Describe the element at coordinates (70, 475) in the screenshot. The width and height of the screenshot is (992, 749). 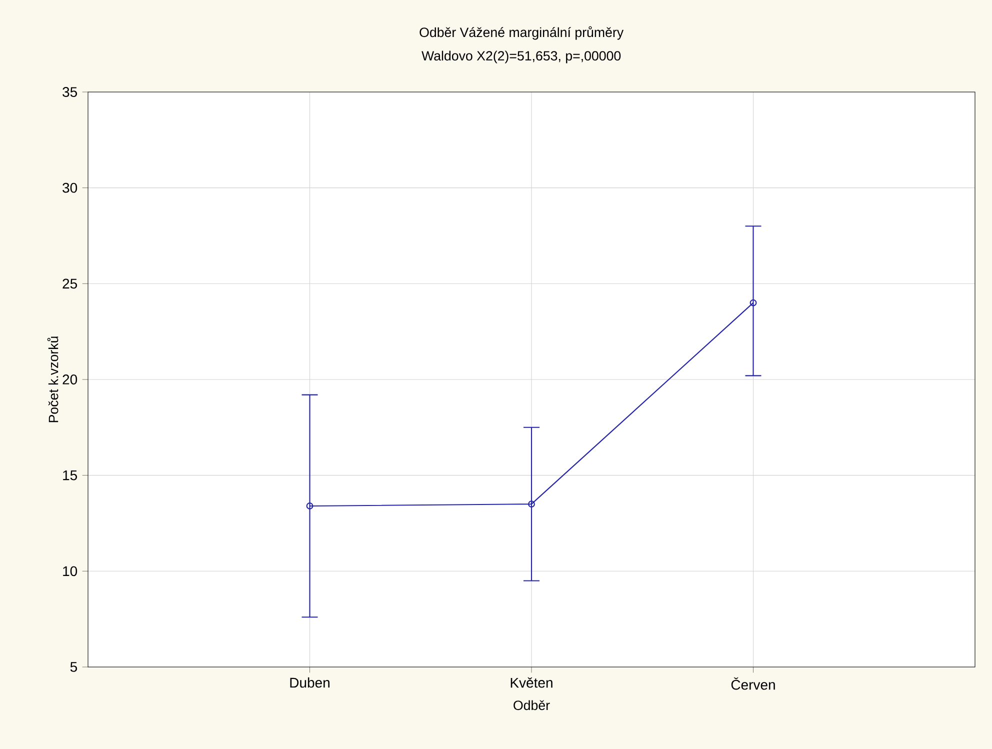
I see `y-tick-label: 15` at that location.